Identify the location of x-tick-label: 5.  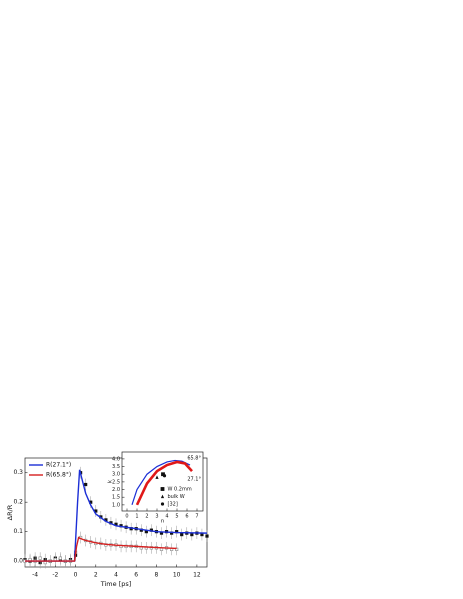
(176, 517).